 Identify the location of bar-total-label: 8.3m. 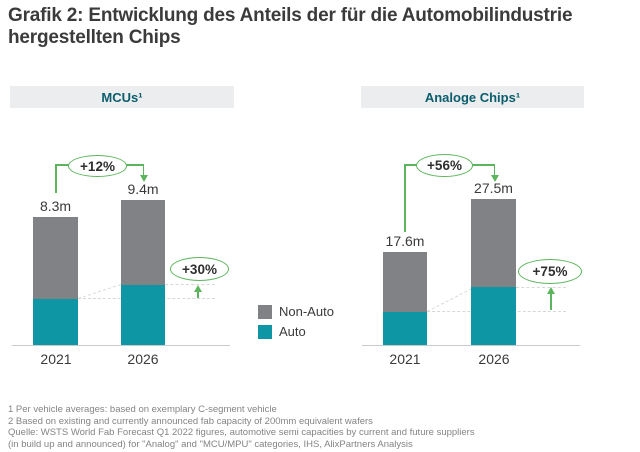
(55, 205).